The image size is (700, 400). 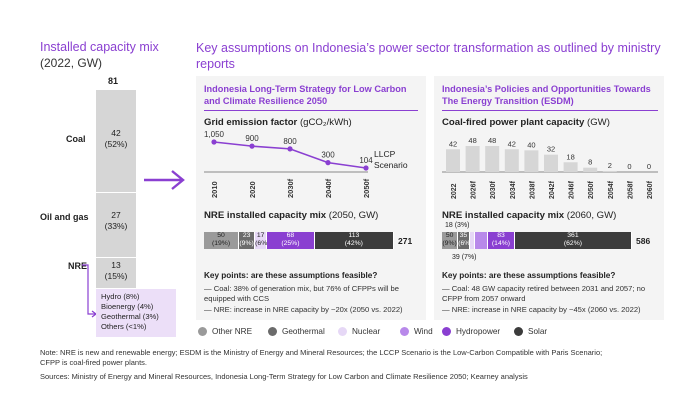 What do you see at coordinates (572, 189) in the screenshot?
I see `coal-x-tick: 2046f` at bounding box center [572, 189].